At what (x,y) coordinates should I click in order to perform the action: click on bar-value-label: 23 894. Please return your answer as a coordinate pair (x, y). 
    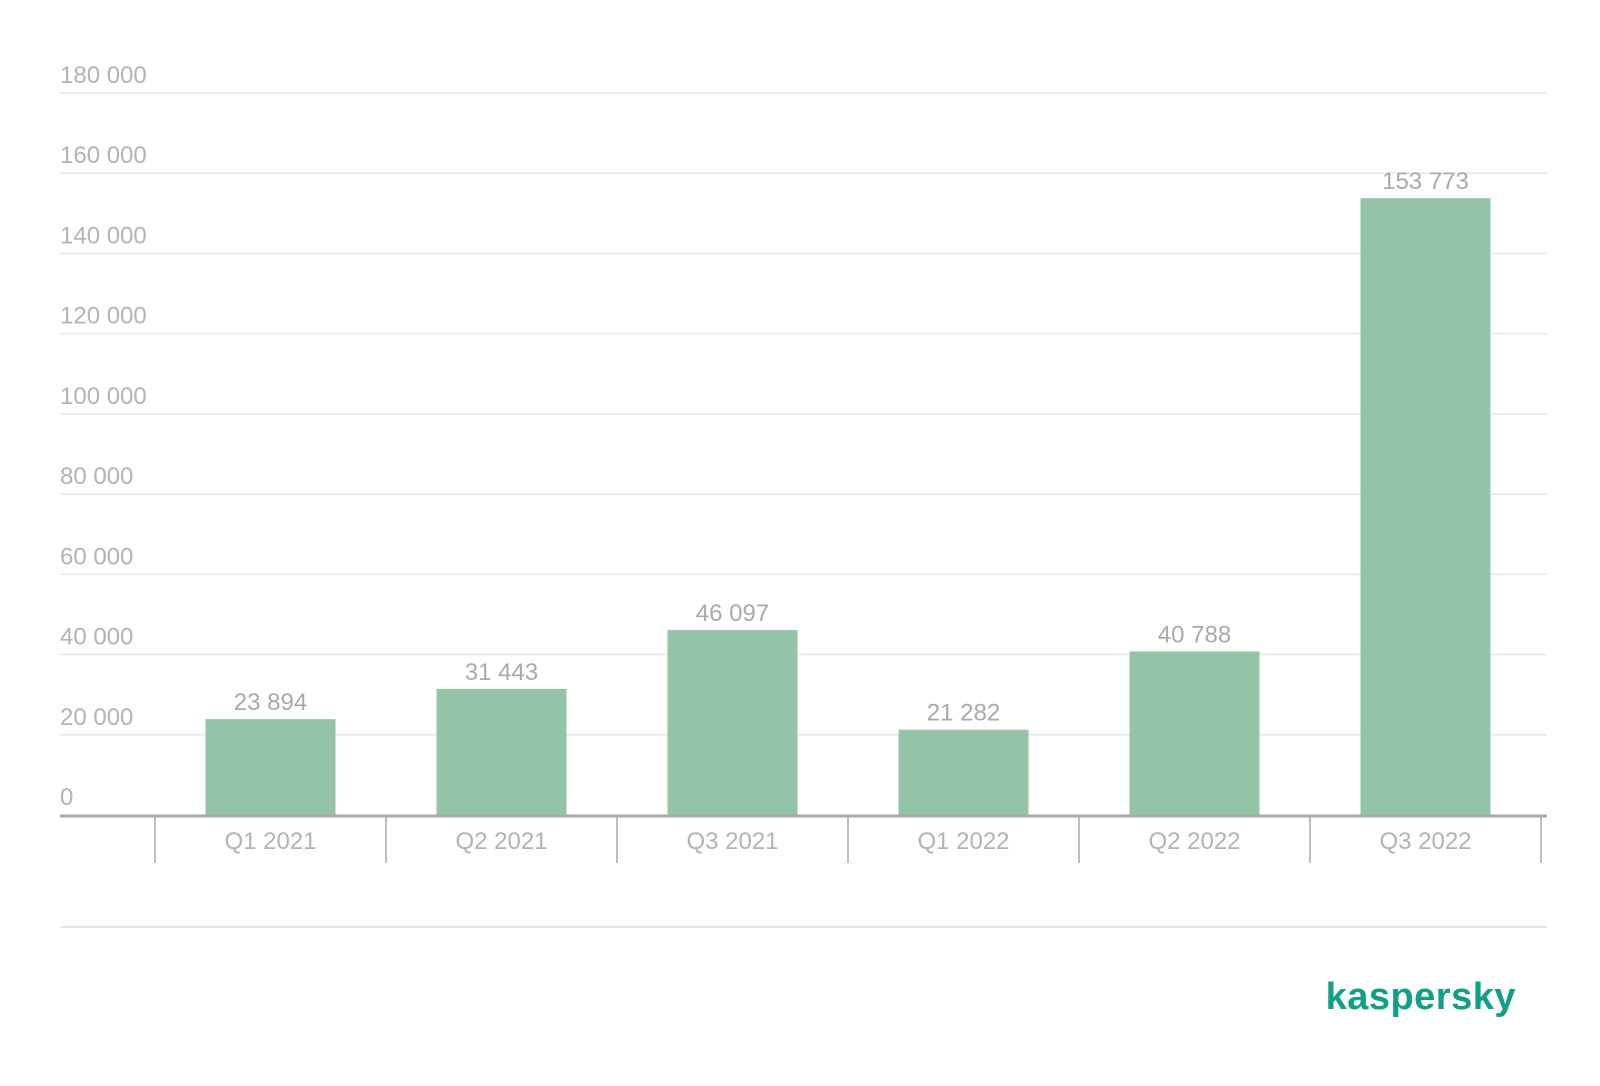
    Looking at the image, I should click on (270, 702).